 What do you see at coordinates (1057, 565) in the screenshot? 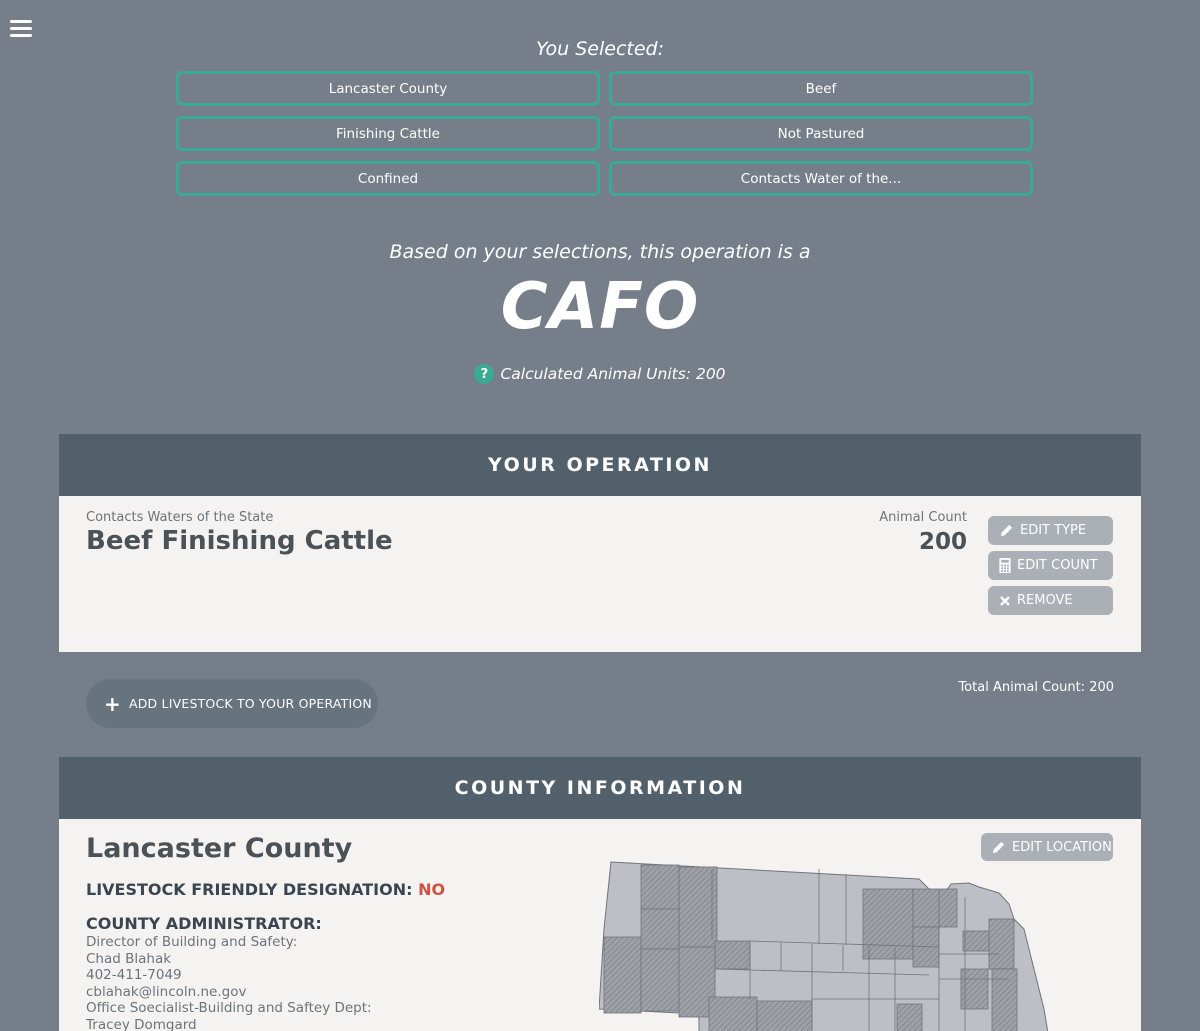
I see `edit-count-label: EDIT COUNT` at bounding box center [1057, 565].